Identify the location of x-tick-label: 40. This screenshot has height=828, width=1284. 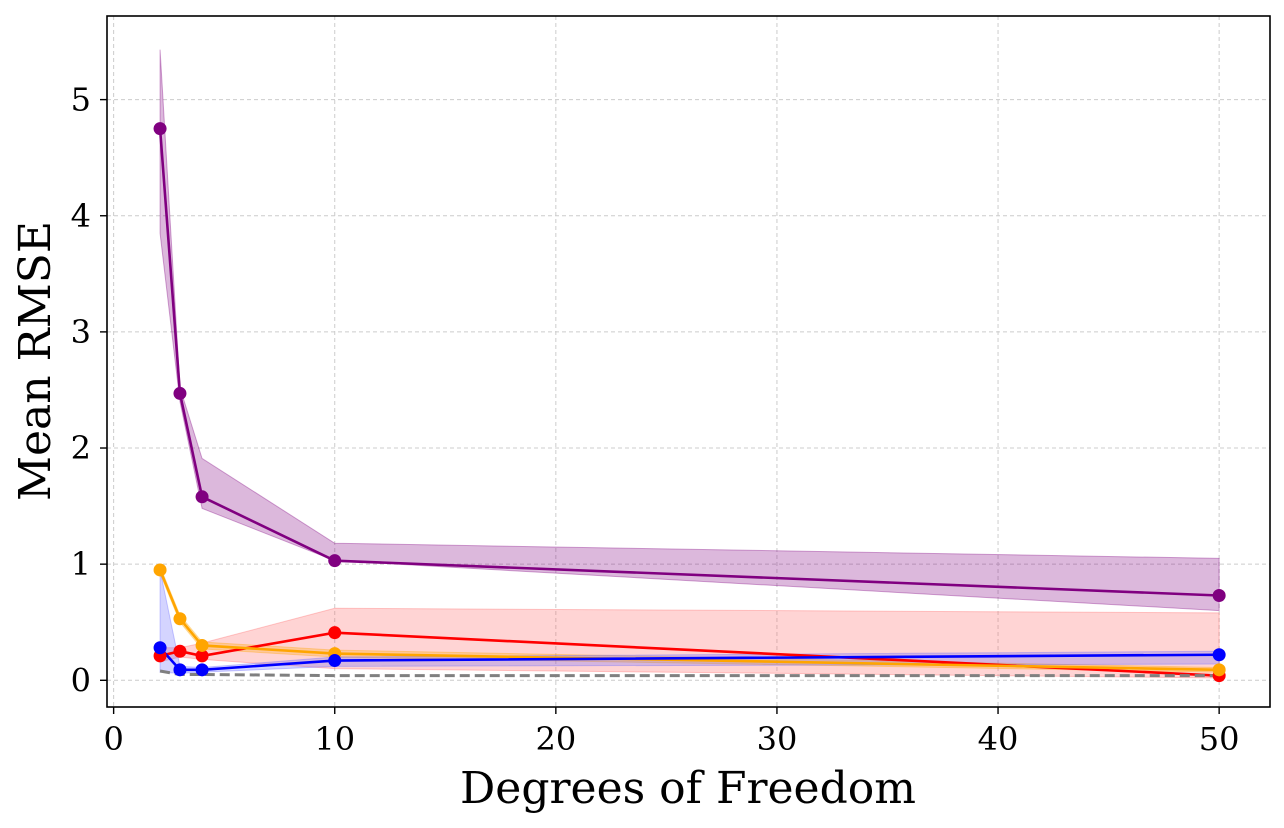
(998, 739).